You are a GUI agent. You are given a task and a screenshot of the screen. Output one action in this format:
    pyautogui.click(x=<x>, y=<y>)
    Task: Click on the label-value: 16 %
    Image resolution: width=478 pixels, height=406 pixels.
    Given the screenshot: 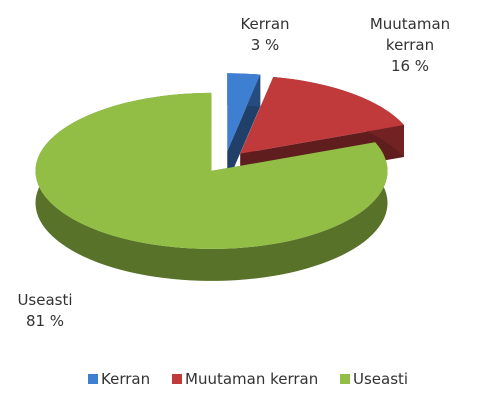 What is the action you would take?
    pyautogui.click(x=410, y=66)
    